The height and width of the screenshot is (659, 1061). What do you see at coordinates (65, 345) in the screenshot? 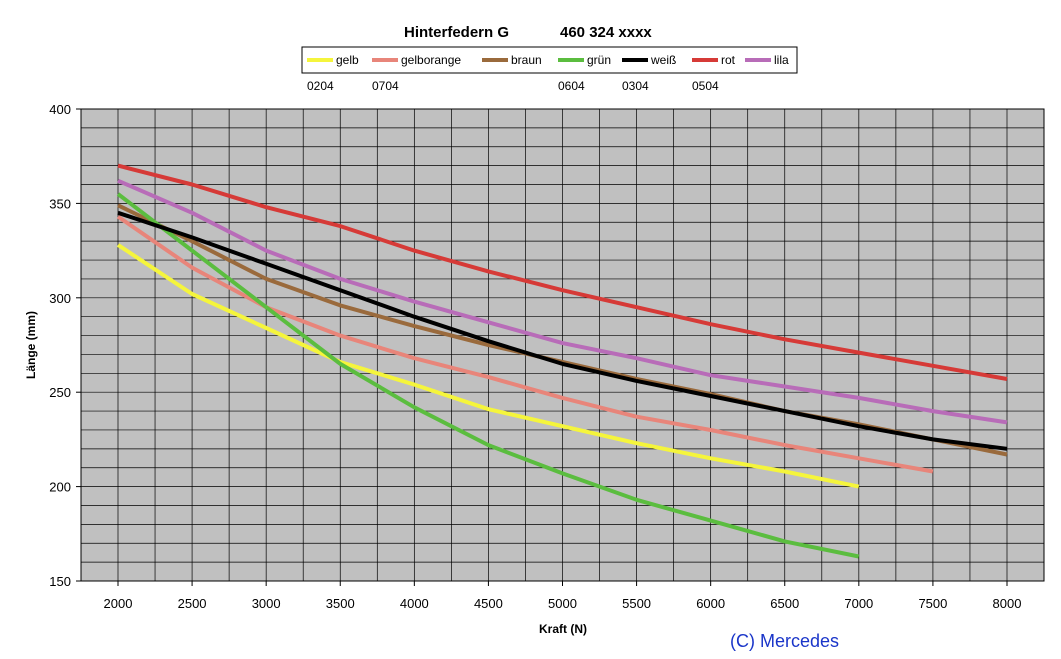
I see `y-axis-ticks: 150 200 250 300 350 400` at bounding box center [65, 345].